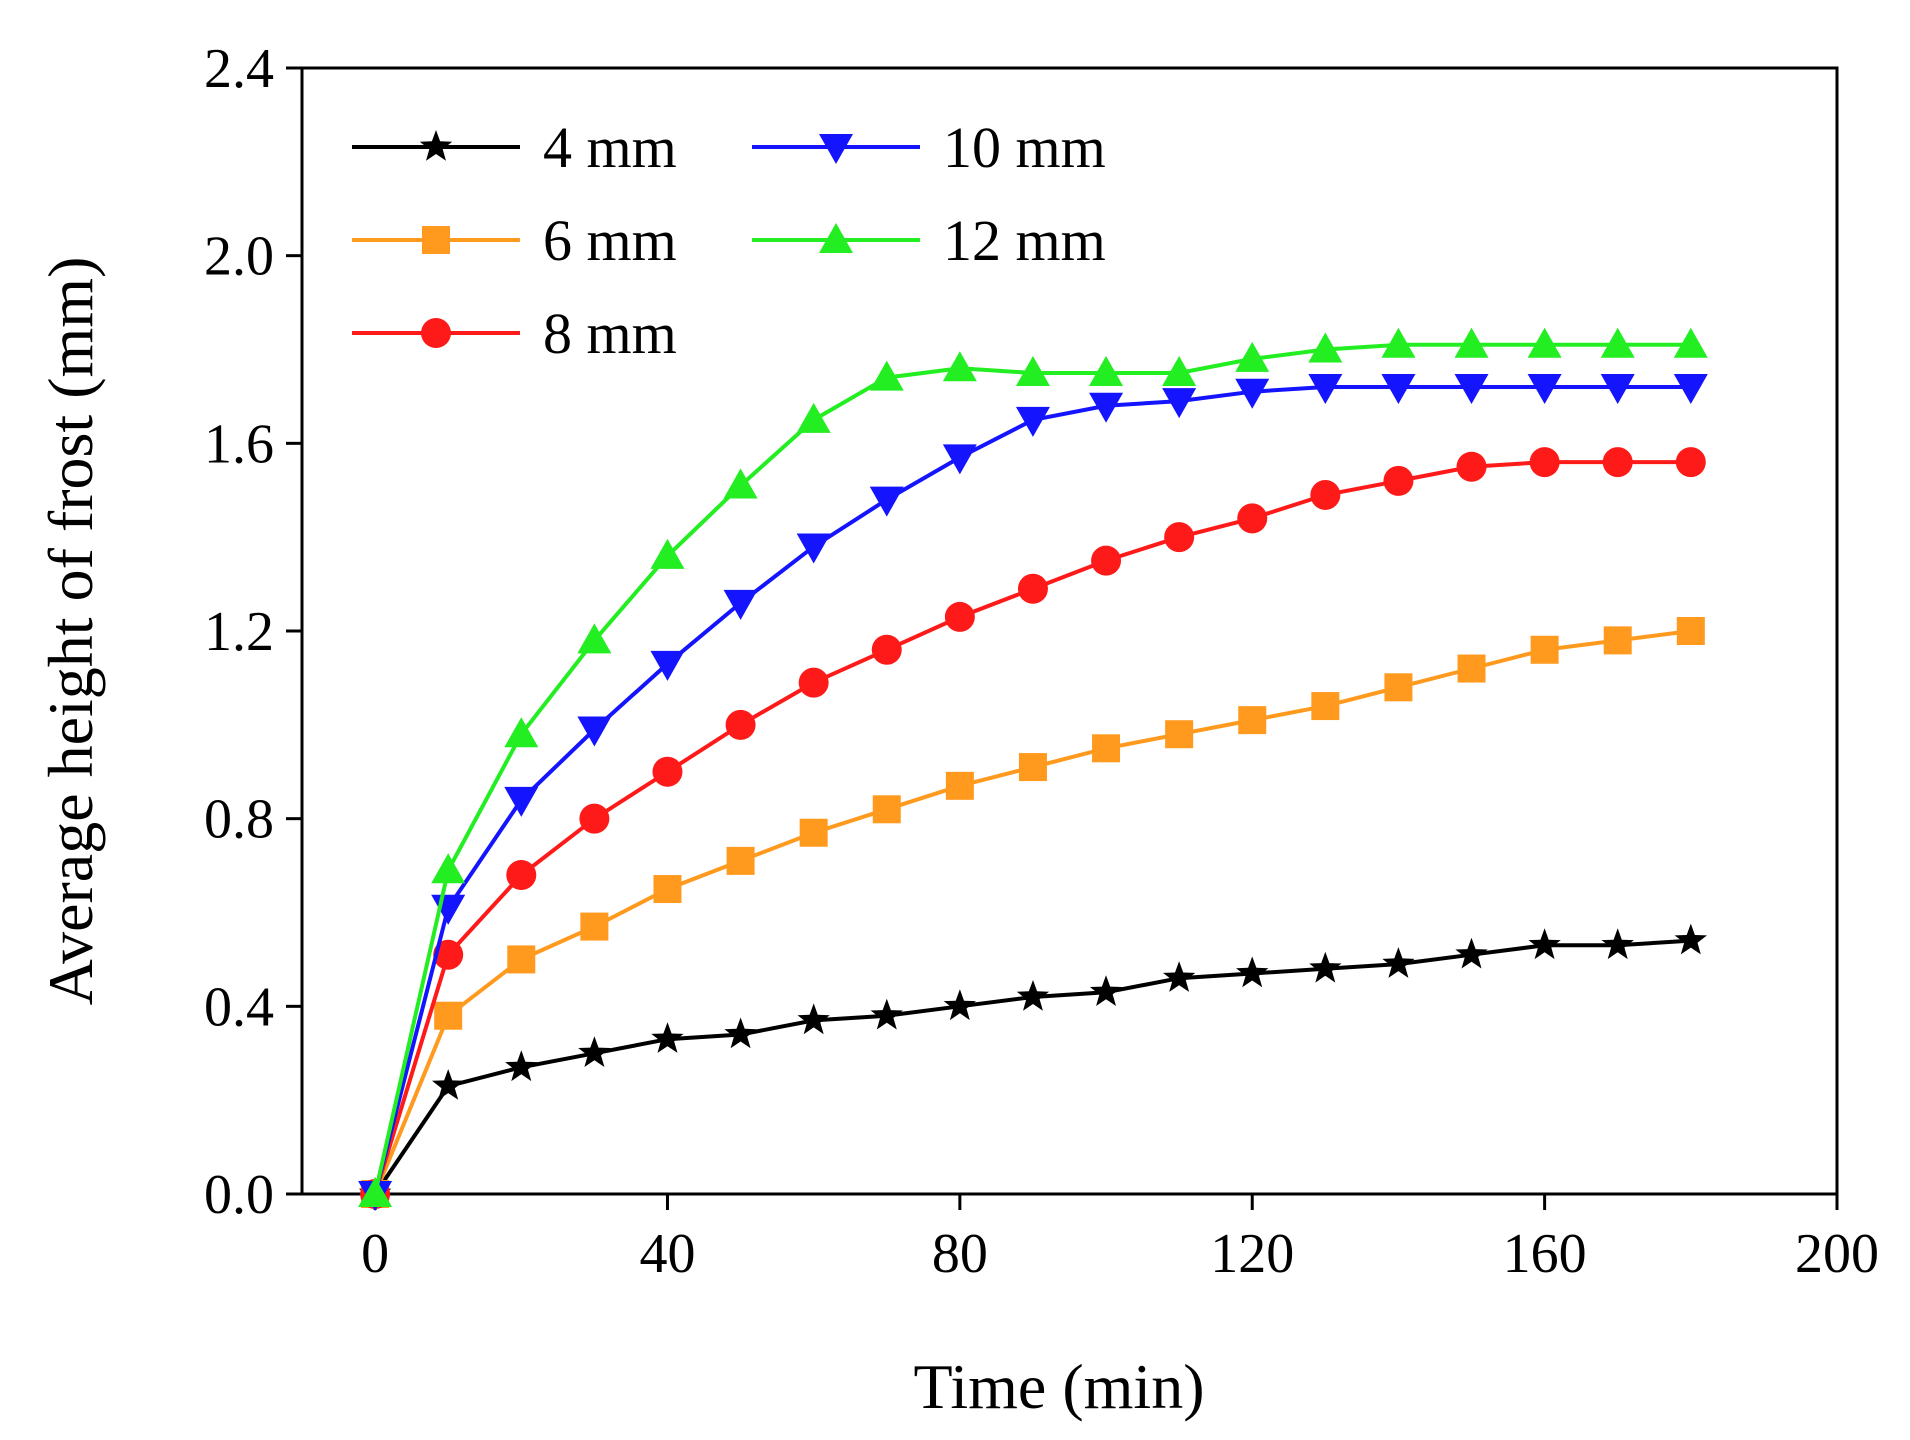 The width and height of the screenshot is (1910, 1440). Describe the element at coordinates (960, 1254) in the screenshot. I see `x-tick-label: 80` at that location.